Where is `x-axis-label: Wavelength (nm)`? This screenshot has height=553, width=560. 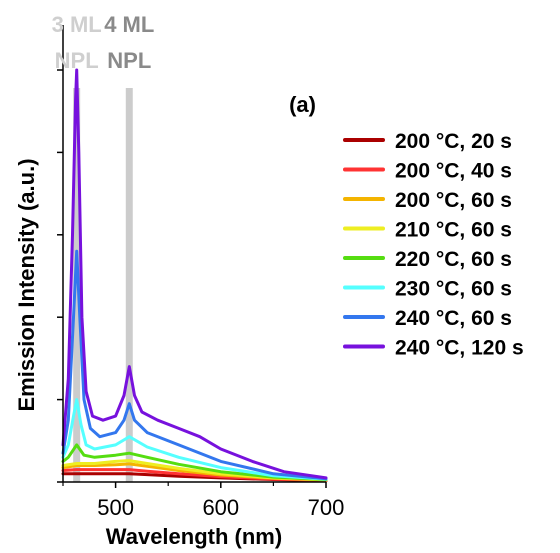
x-axis-label: Wavelength (nm) is located at coordinates (194, 536).